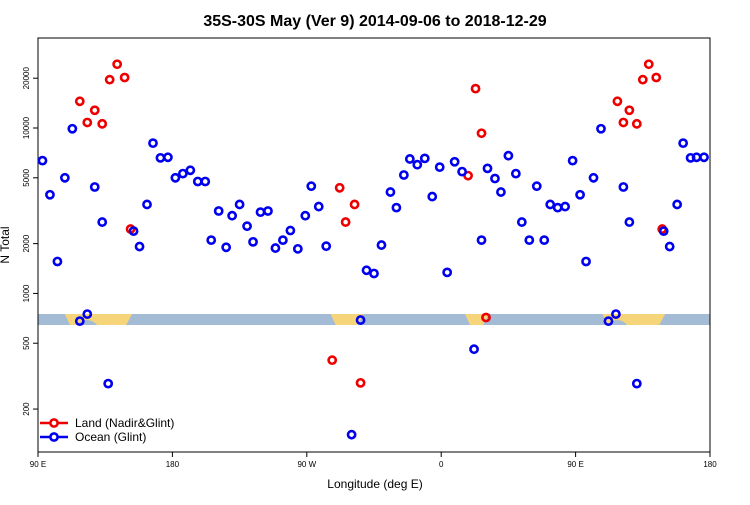 The image size is (750, 505). What do you see at coordinates (306, 464) in the screenshot?
I see `x-tick-label: 90 W` at bounding box center [306, 464].